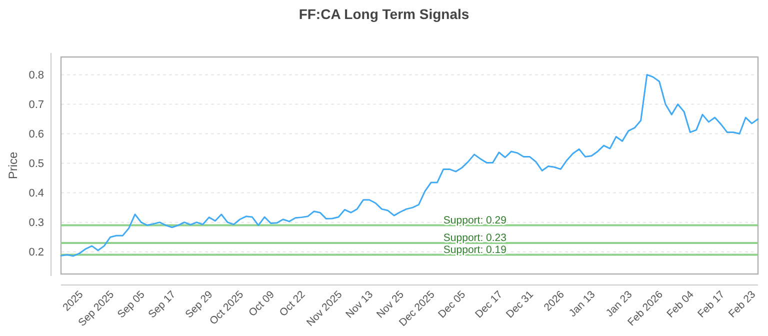 The image size is (768, 336). I want to click on ref-line-label: Support: 0.29, so click(475, 220).